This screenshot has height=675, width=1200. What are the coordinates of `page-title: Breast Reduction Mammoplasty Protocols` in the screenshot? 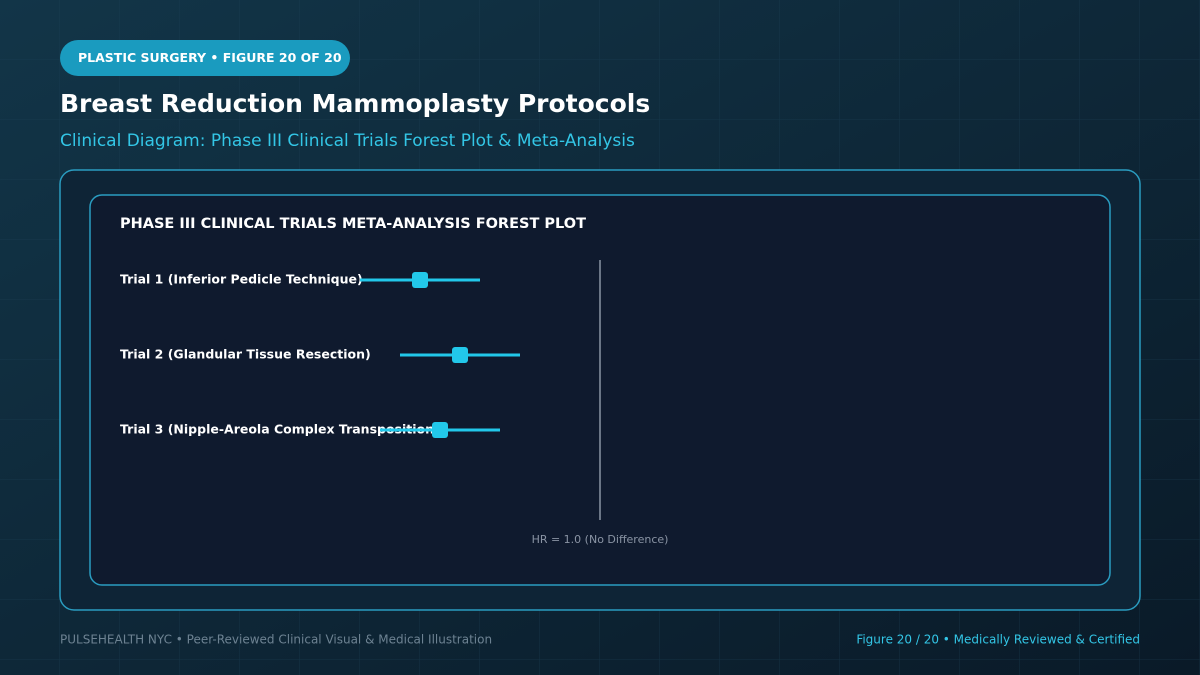 It's located at (355, 103).